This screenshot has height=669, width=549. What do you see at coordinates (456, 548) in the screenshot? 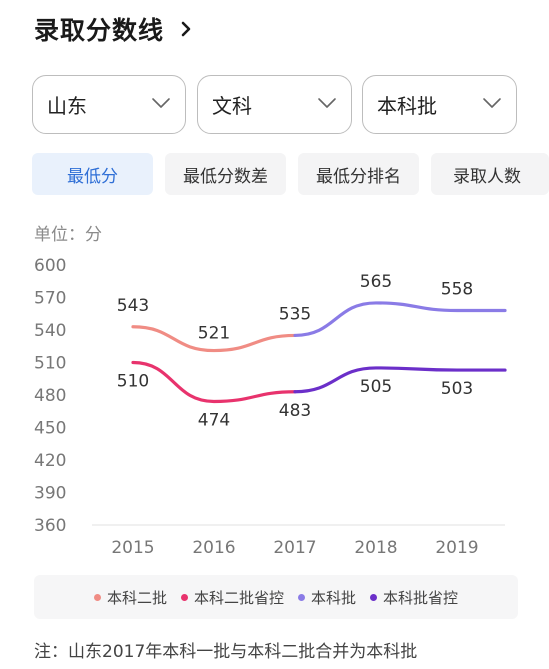
I see `x-tick-label: 2019` at bounding box center [456, 548].